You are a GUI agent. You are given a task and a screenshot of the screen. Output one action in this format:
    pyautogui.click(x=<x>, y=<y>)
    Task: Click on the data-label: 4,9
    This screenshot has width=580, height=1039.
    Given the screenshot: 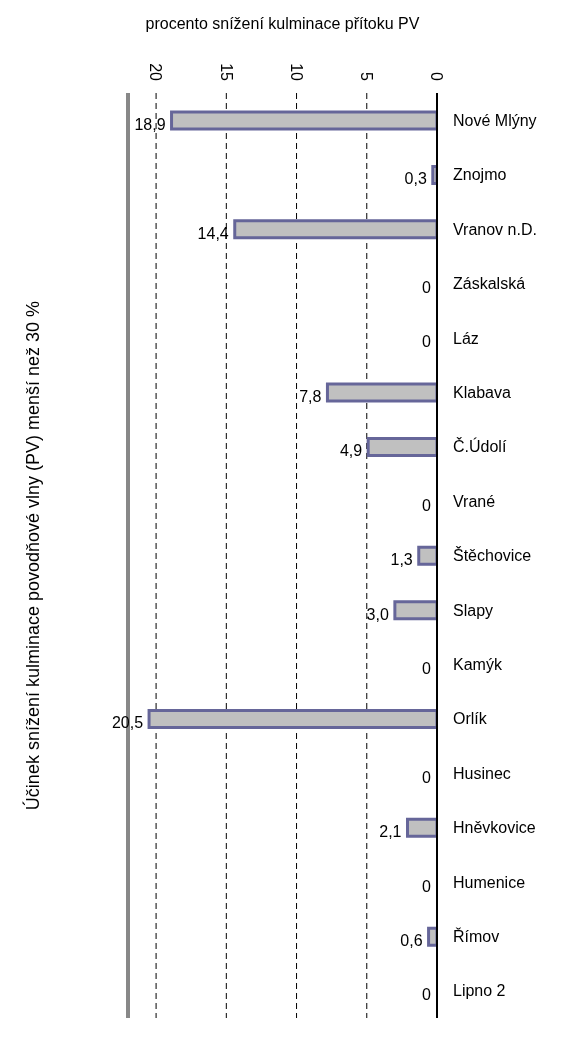 What is the action you would take?
    pyautogui.click(x=351, y=451)
    